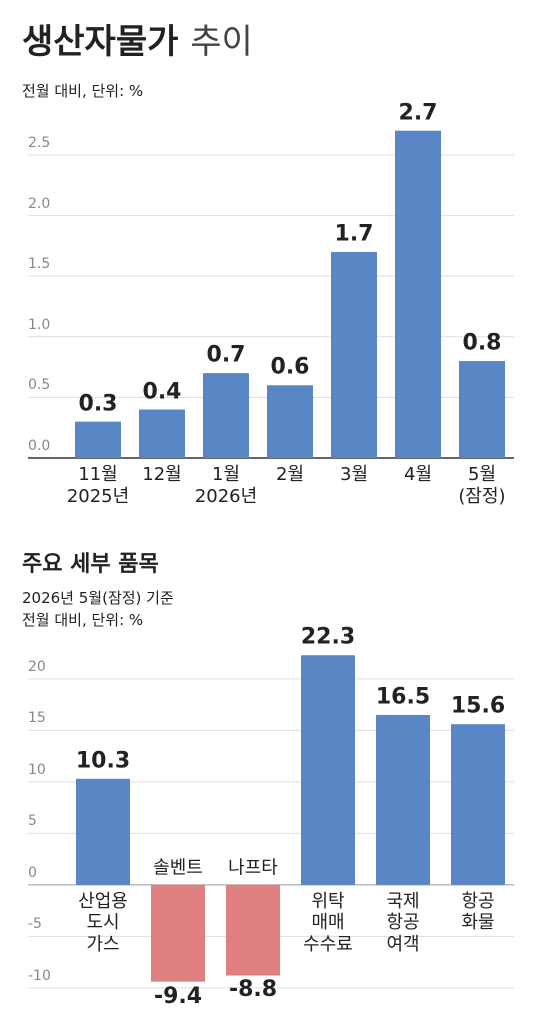  I want to click on x-tick-label: 3월, so click(354, 474).